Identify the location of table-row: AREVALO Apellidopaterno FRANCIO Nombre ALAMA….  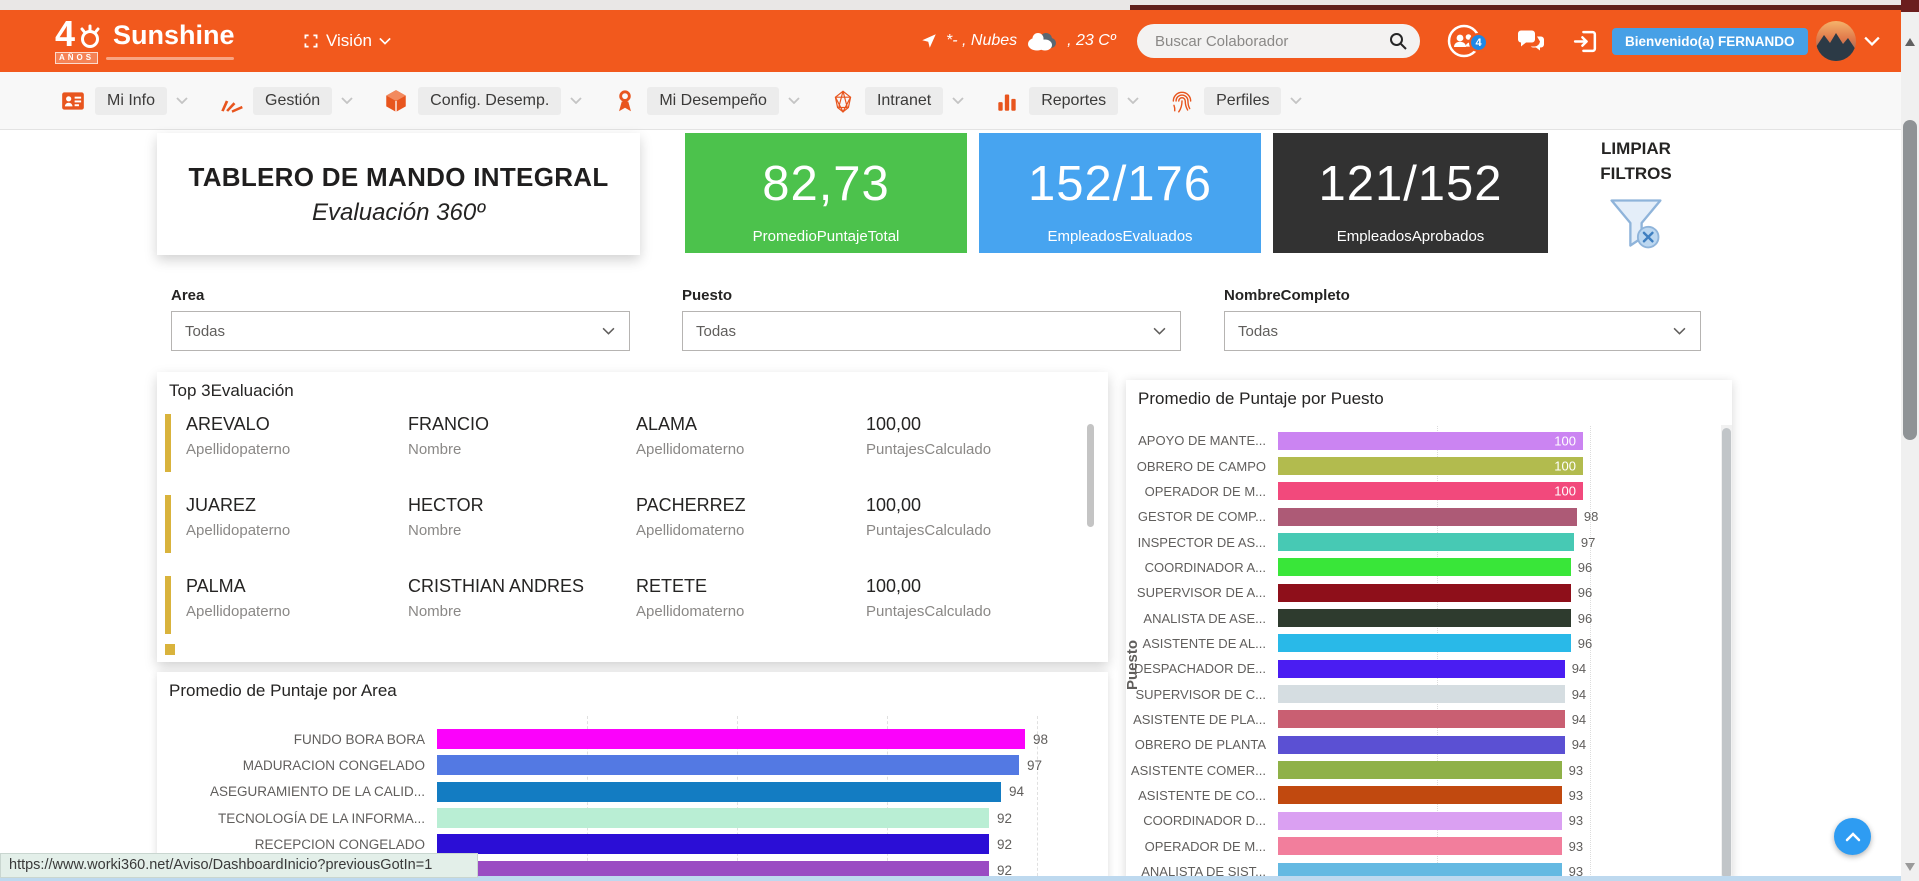
(619, 452).